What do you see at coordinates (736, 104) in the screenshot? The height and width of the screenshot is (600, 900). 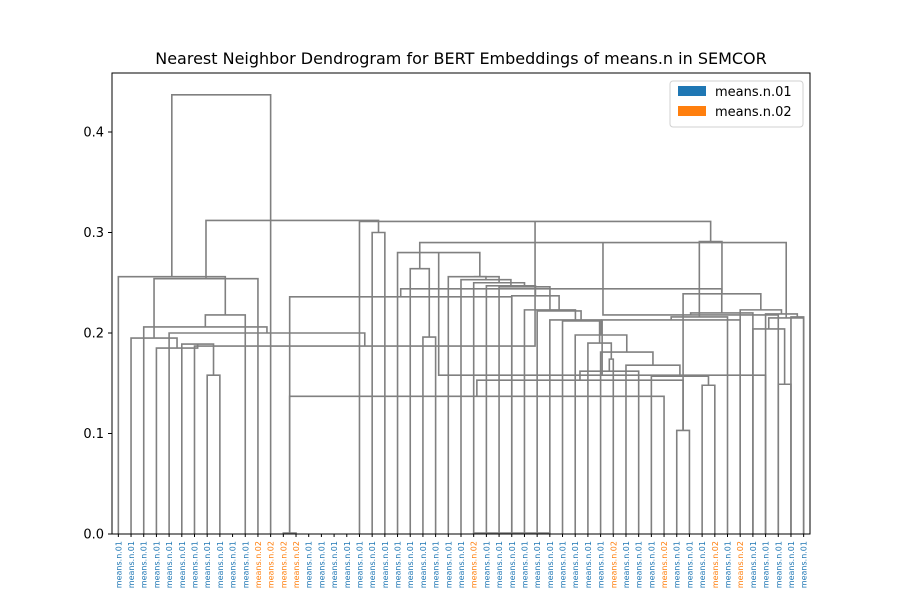 I see `legend: means.n.01 means.n.02` at bounding box center [736, 104].